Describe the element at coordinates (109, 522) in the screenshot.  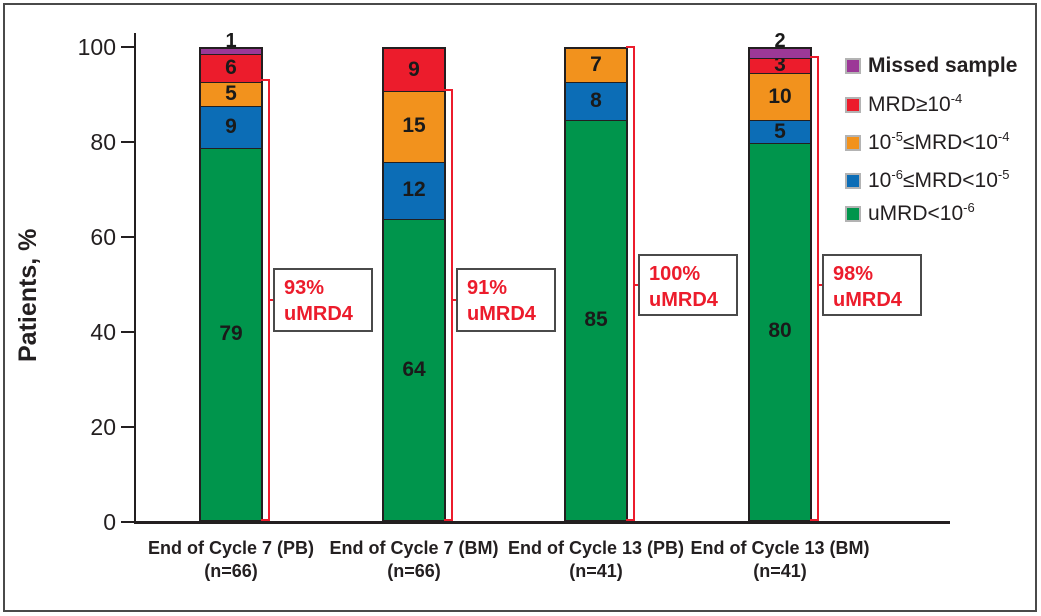
I see `y-tick-label: 0` at that location.